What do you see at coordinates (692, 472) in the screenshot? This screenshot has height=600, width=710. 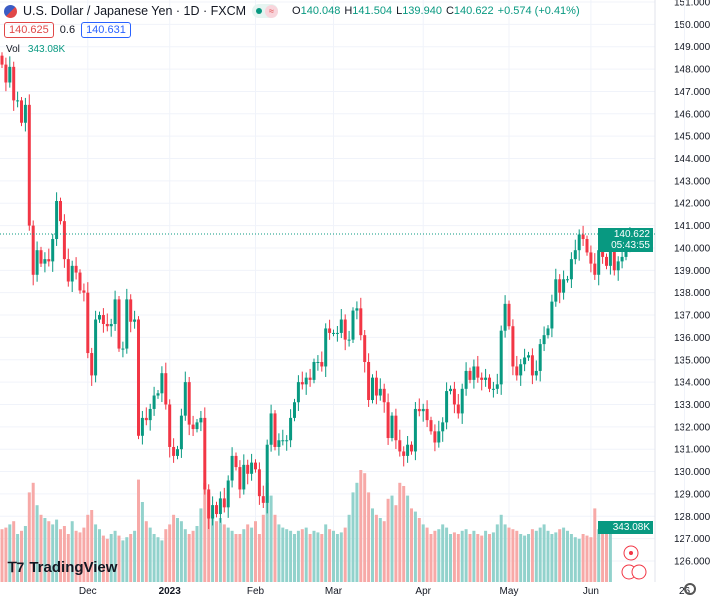 I see `price-tick-label: 130.000` at bounding box center [692, 472].